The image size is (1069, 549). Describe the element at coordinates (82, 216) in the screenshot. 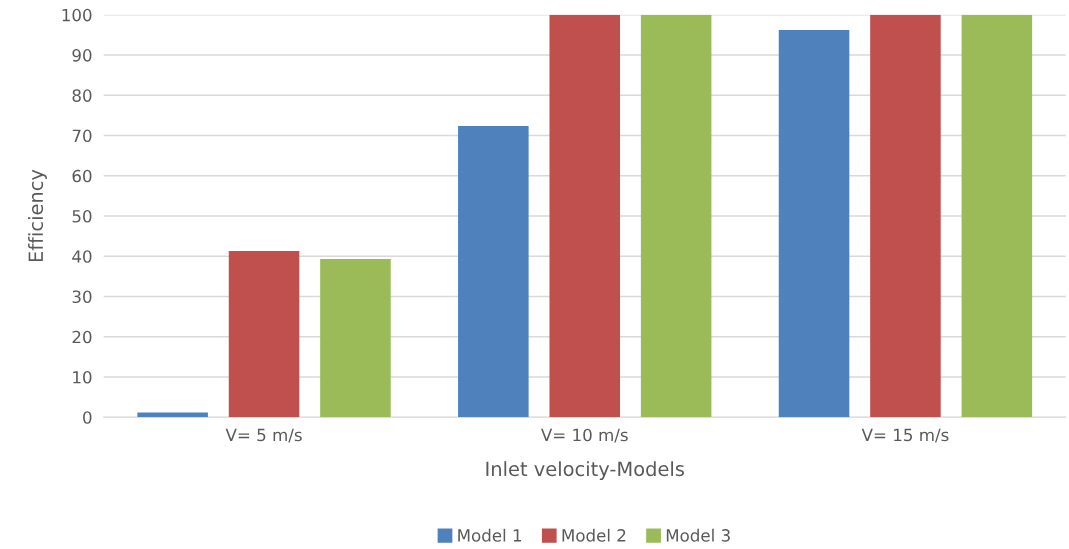

I see `y-tick-label: 50` at that location.